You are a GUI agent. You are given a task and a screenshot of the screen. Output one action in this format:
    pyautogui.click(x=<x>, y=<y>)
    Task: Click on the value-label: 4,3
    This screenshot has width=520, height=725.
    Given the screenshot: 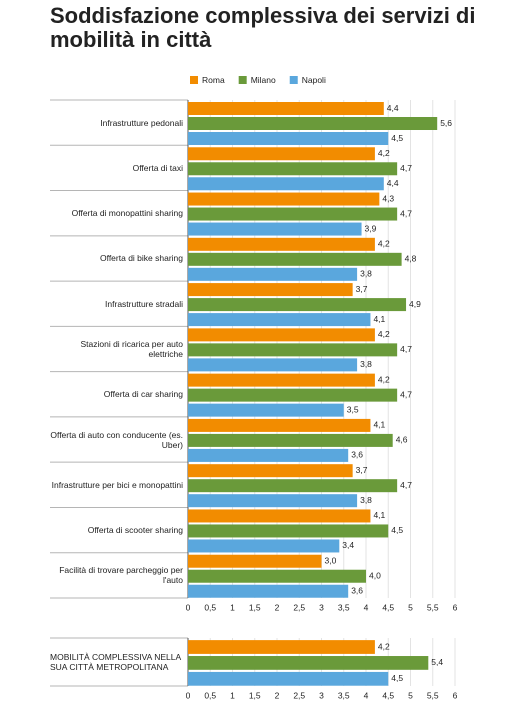 What is the action you would take?
    pyautogui.click(x=388, y=198)
    